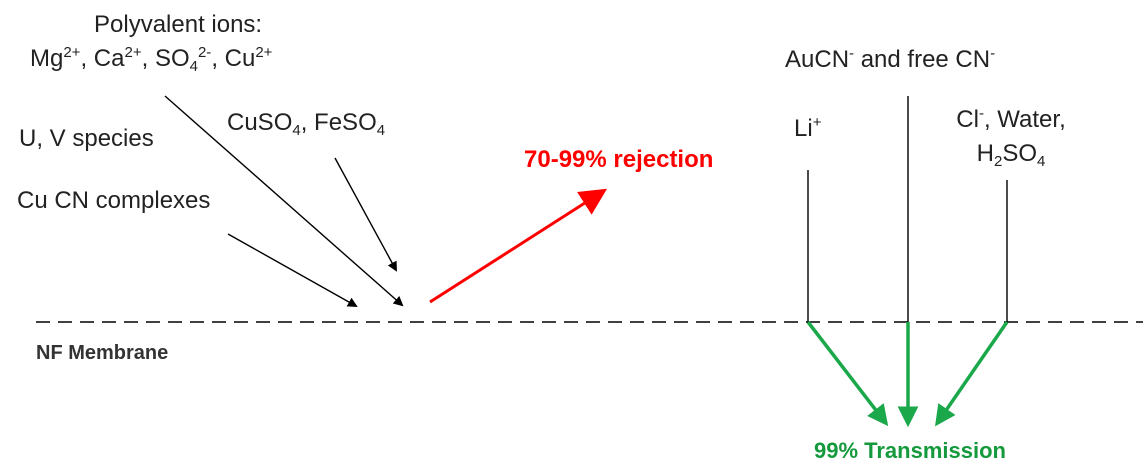  Describe the element at coordinates (998, 161) in the screenshot. I see `h2so4-sub-2: 2` at that location.